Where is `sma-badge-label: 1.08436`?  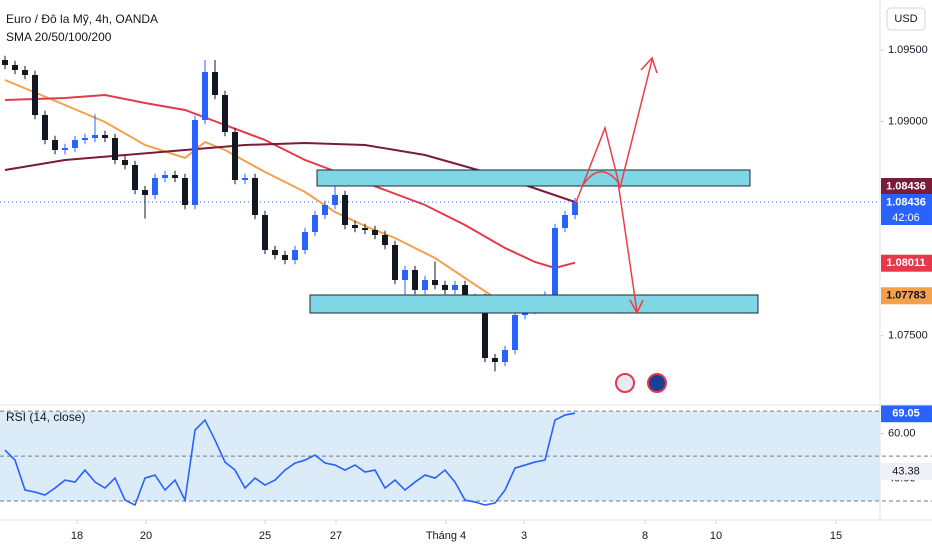 sma-badge-label: 1.08436 is located at coordinates (906, 186).